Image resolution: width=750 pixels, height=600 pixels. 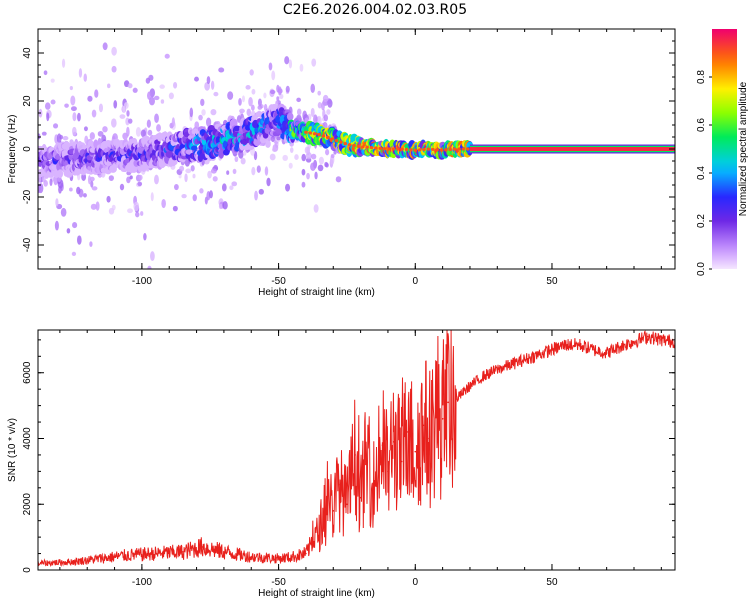 What do you see at coordinates (27, 53) in the screenshot?
I see `spectrogram-y-tick-label: 40` at bounding box center [27, 53].